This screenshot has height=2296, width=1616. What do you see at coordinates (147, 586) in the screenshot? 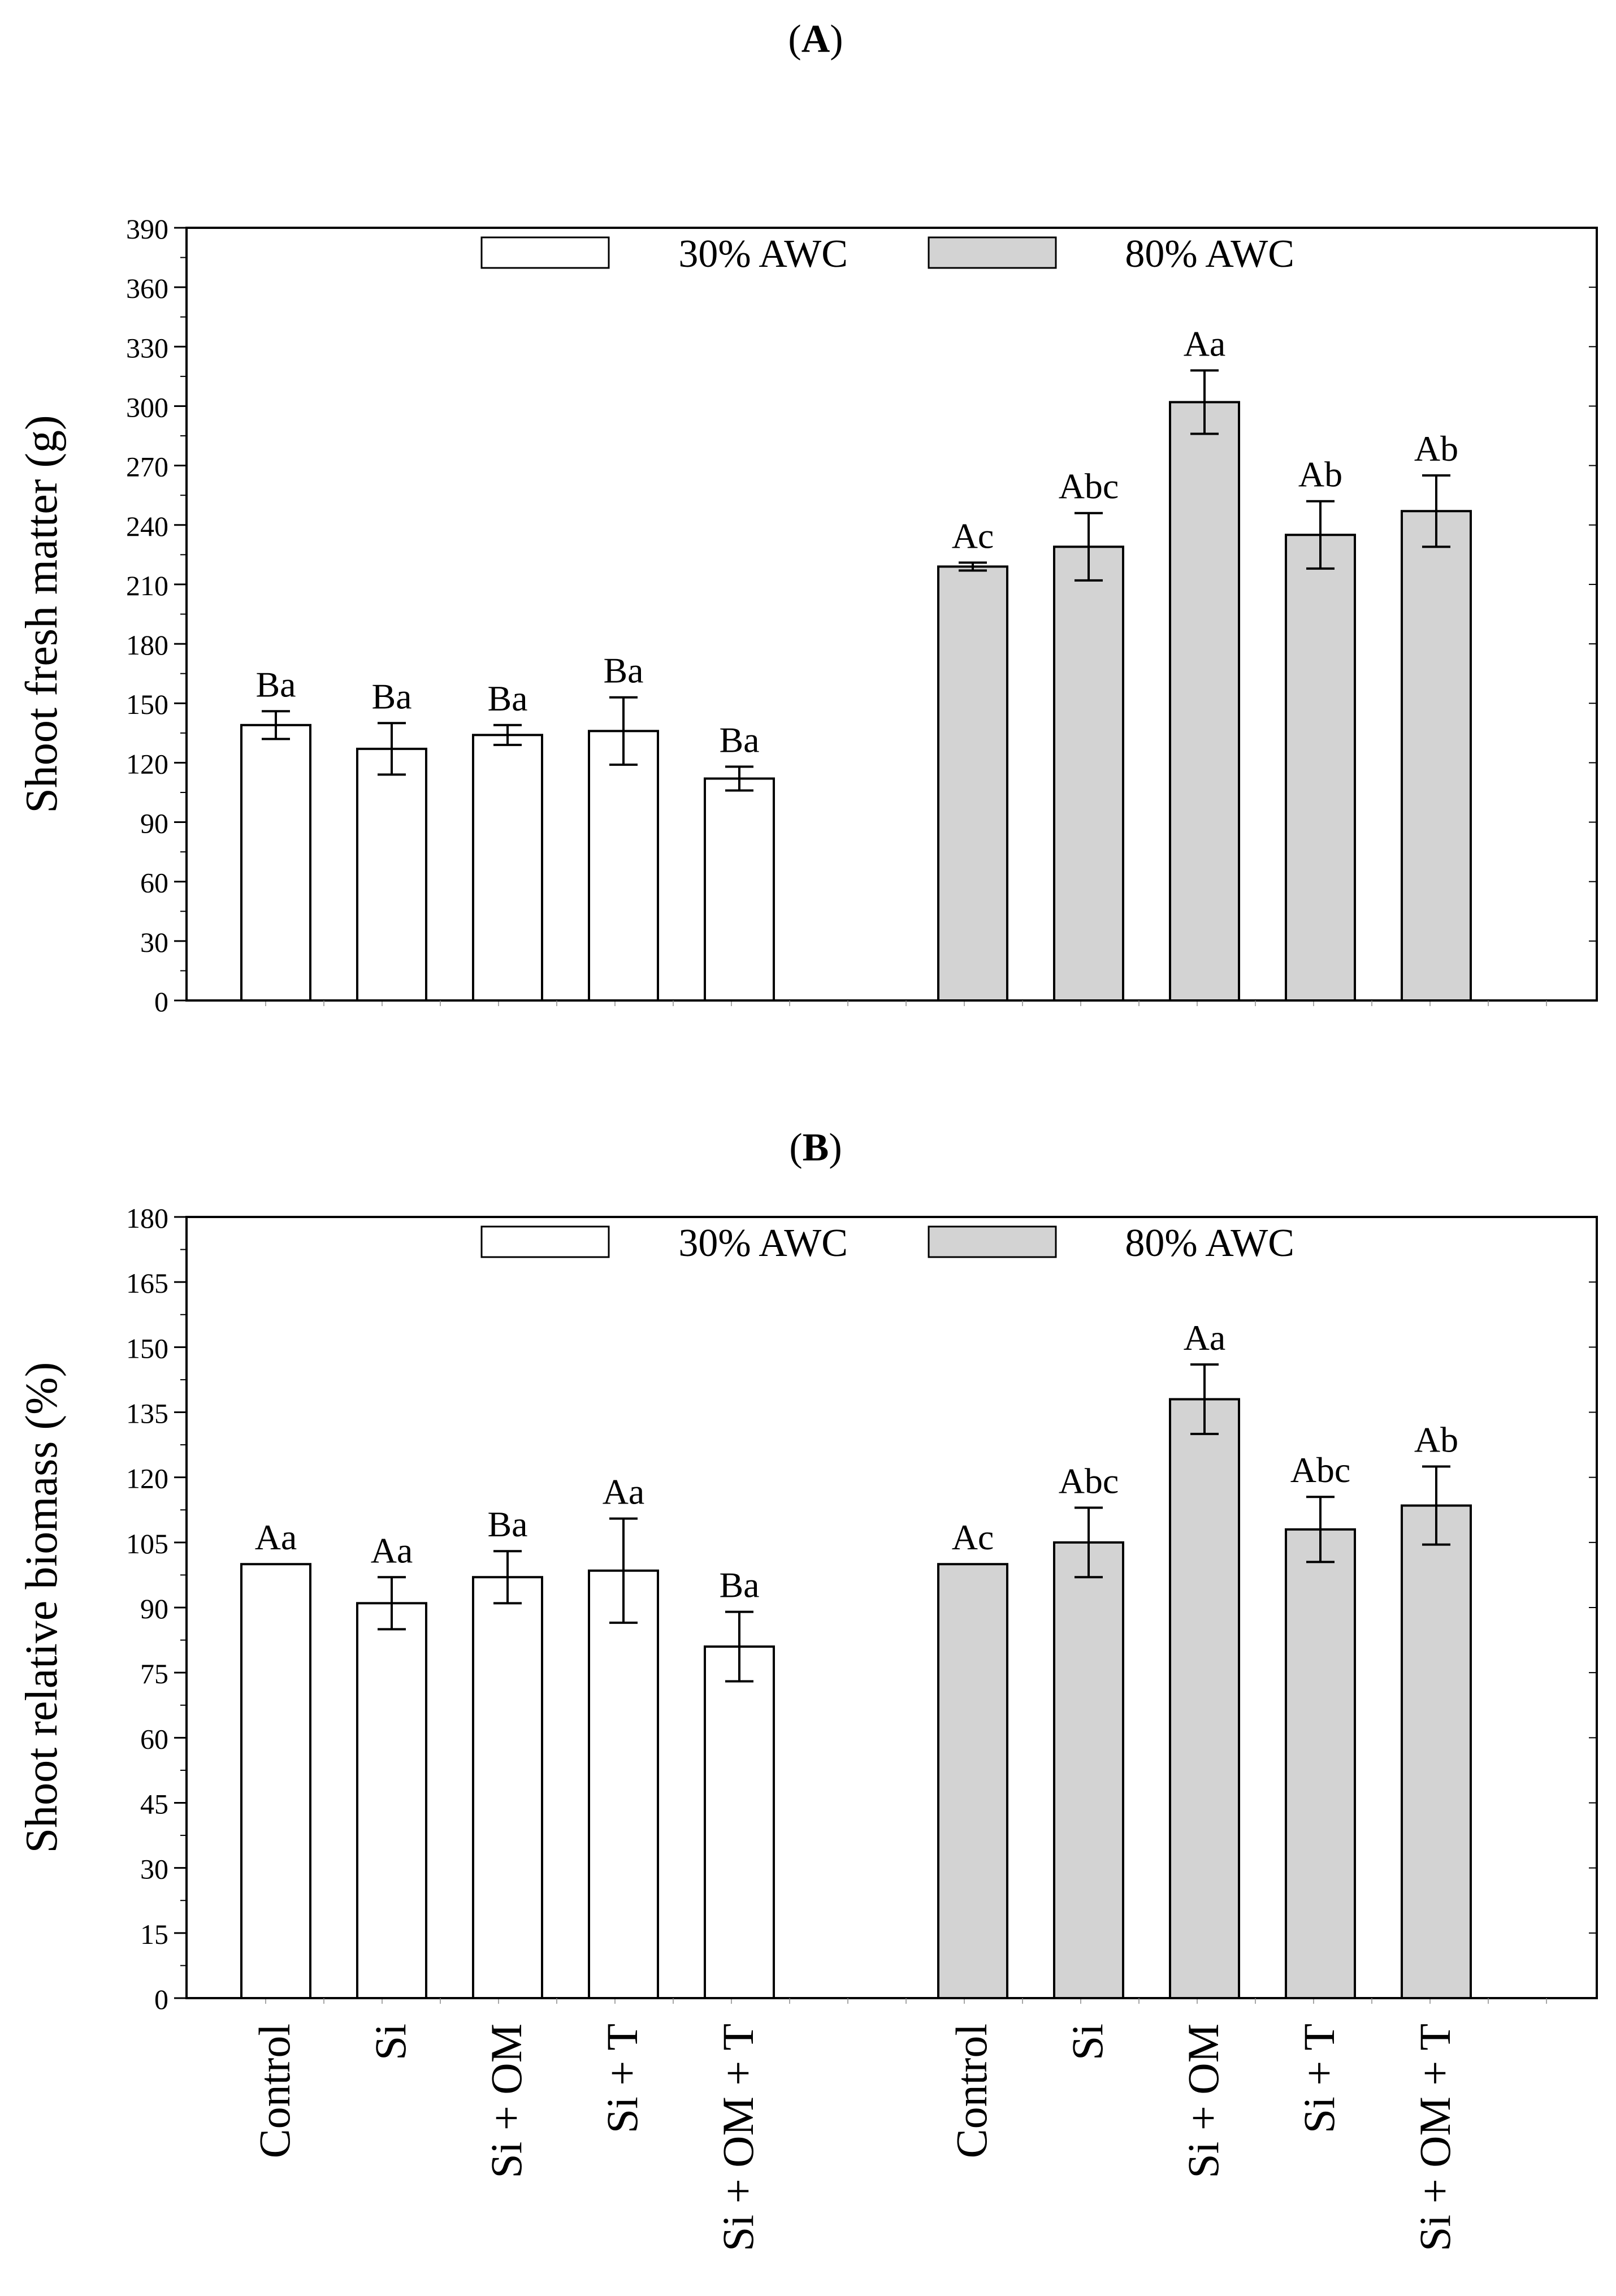
I see `y-tick-label: 210` at bounding box center [147, 586].